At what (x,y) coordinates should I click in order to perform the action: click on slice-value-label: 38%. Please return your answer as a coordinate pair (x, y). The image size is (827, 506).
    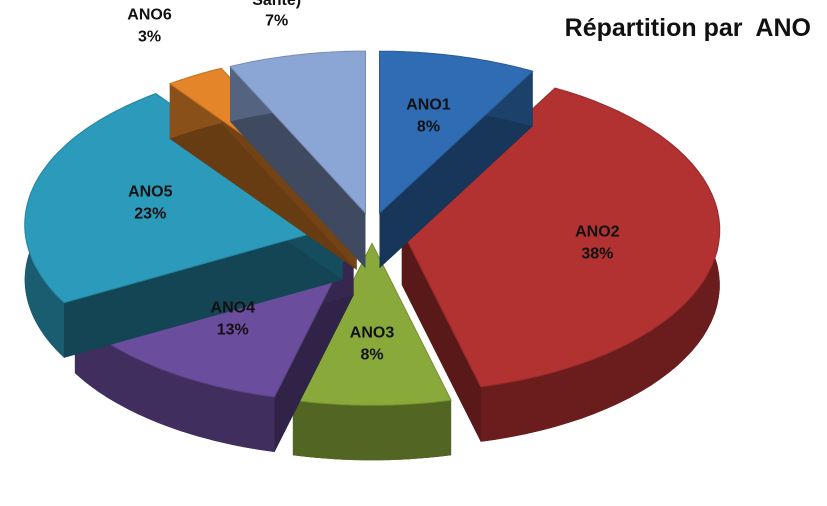
    Looking at the image, I should click on (597, 253).